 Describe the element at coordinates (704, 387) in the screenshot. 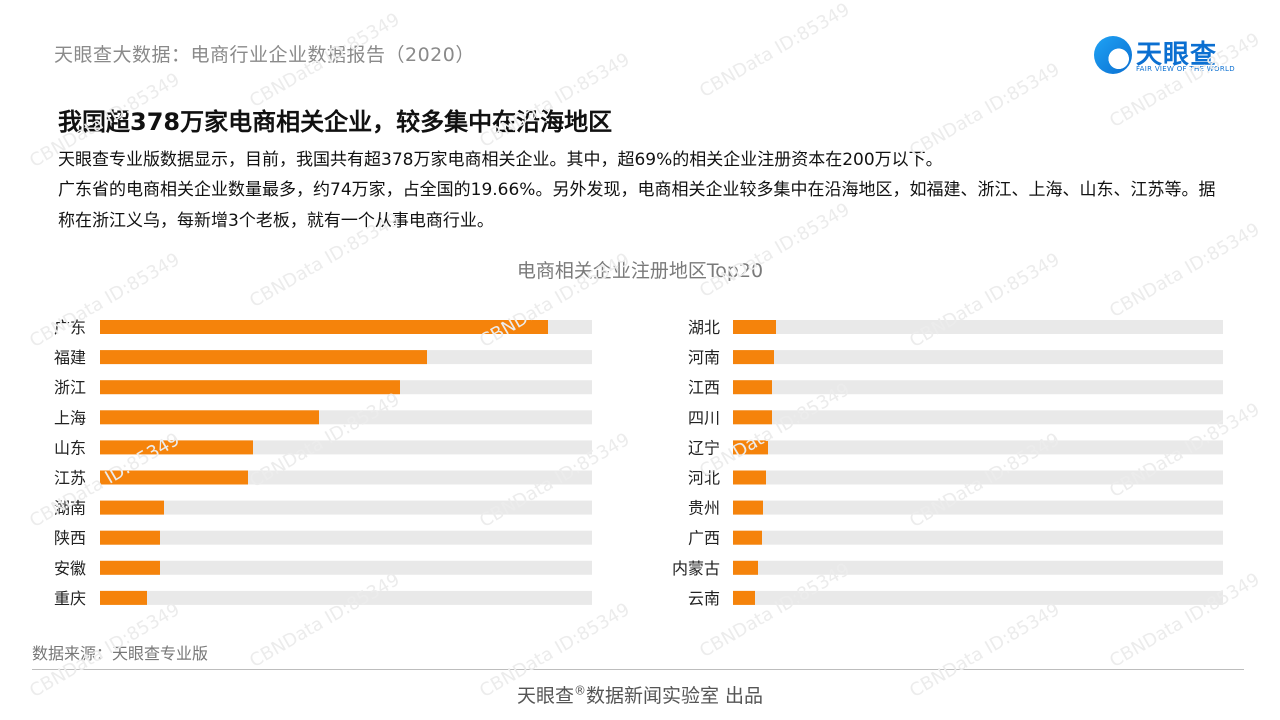

I see `category-label: 江西` at that location.